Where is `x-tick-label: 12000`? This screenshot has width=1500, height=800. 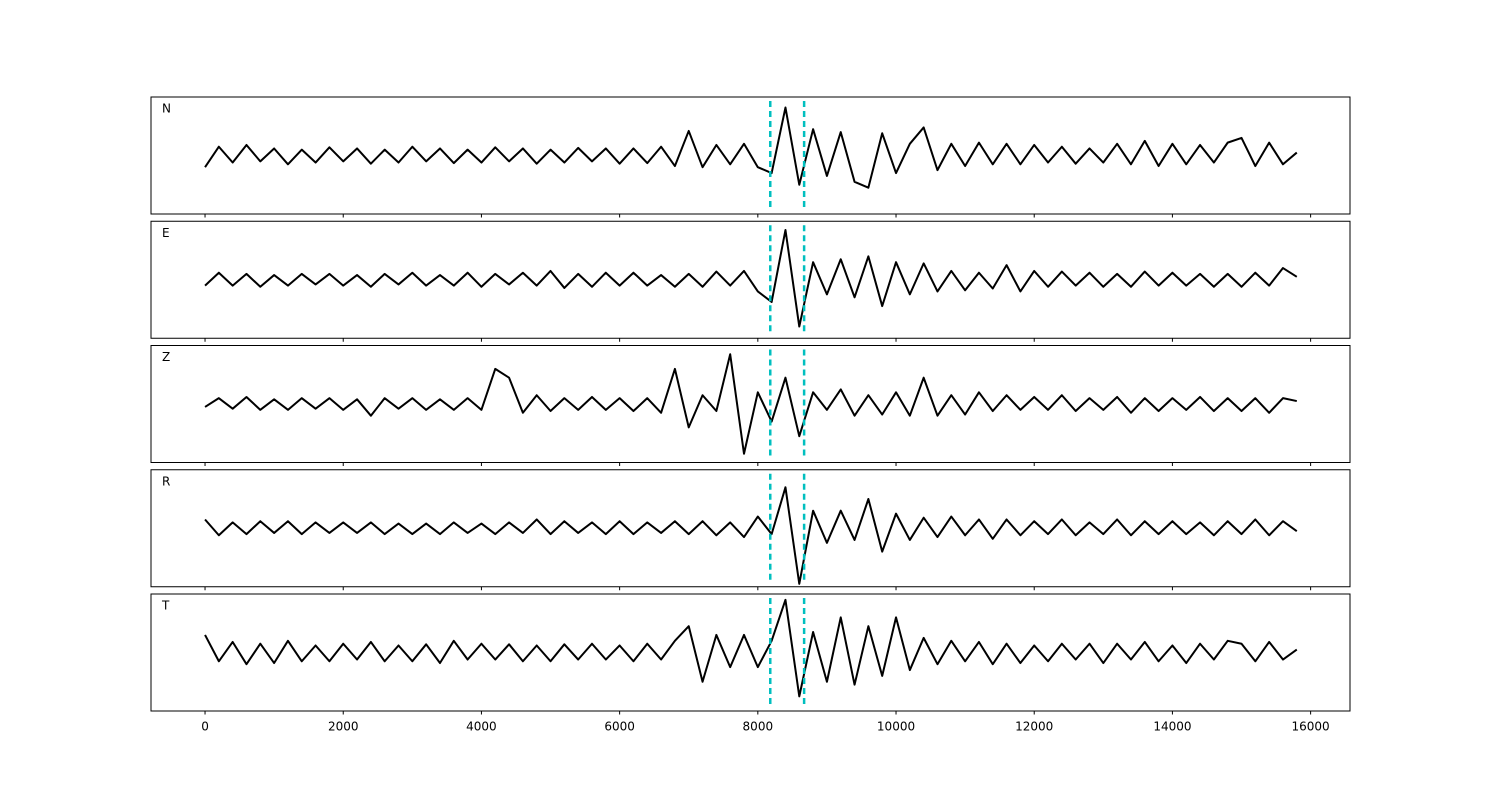
x-tick-label: 12000 is located at coordinates (1034, 727).